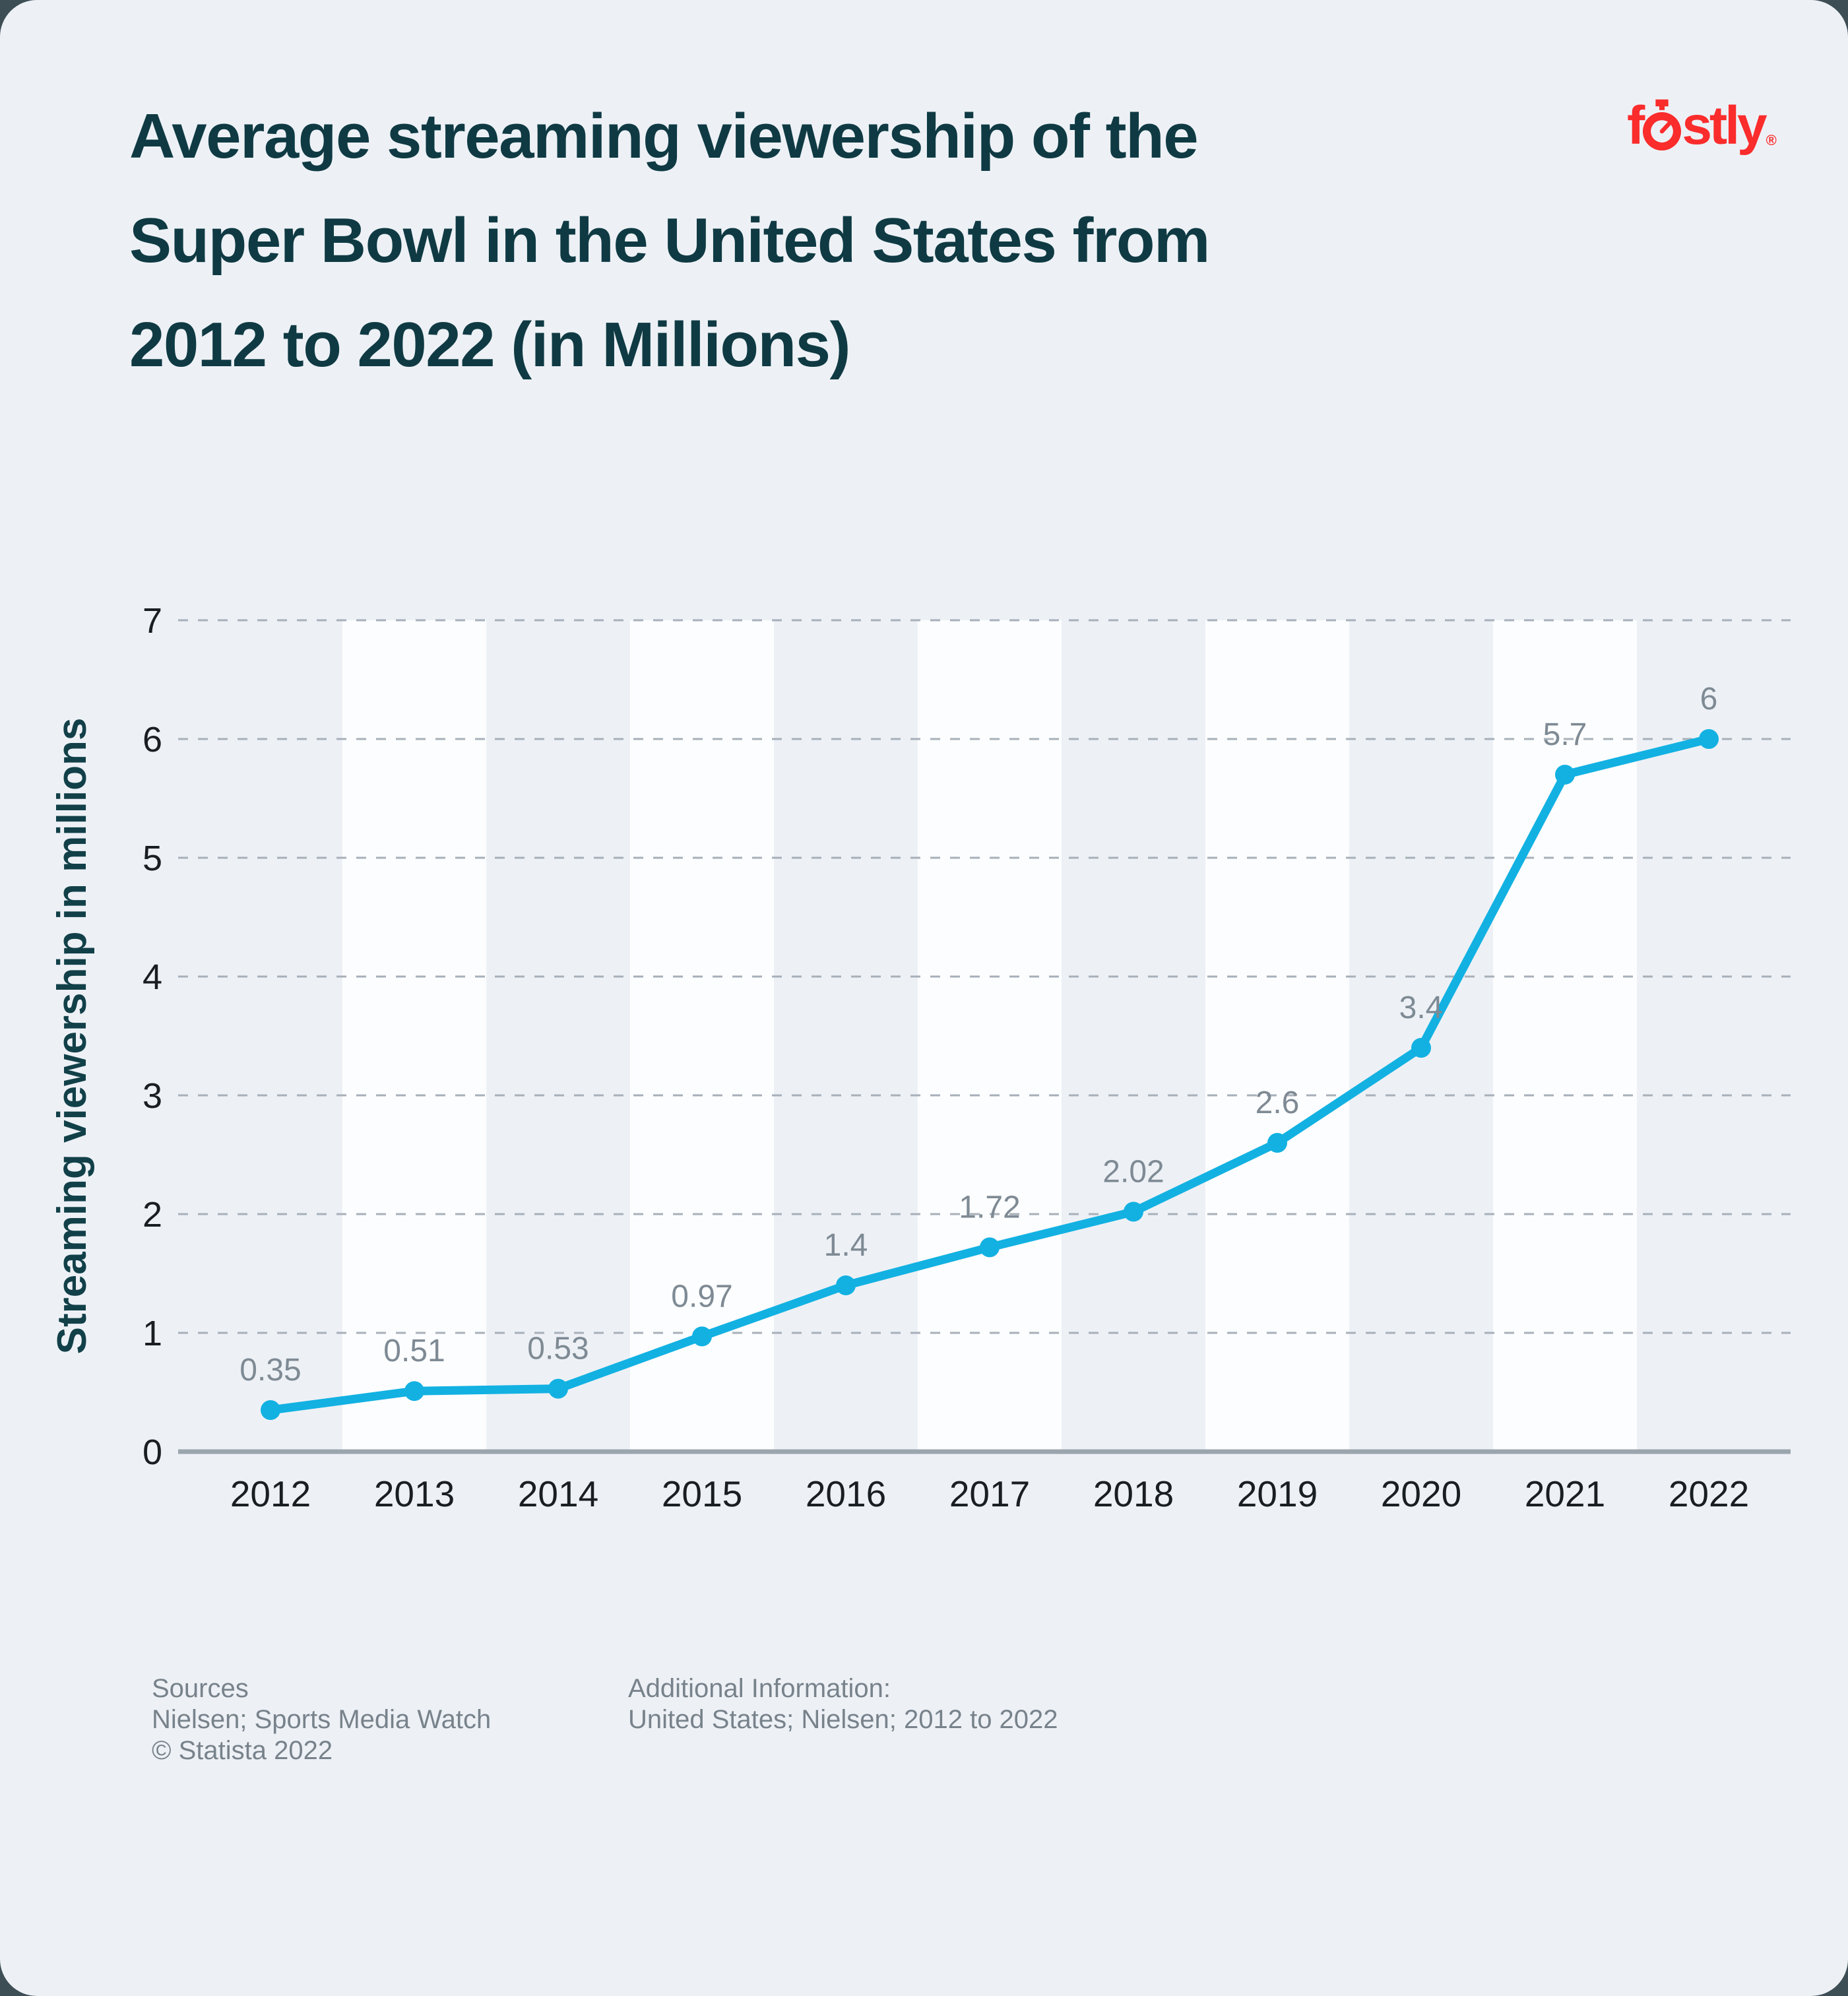  What do you see at coordinates (242, 1750) in the screenshot?
I see `statista-copyright: © Statista 2022` at bounding box center [242, 1750].